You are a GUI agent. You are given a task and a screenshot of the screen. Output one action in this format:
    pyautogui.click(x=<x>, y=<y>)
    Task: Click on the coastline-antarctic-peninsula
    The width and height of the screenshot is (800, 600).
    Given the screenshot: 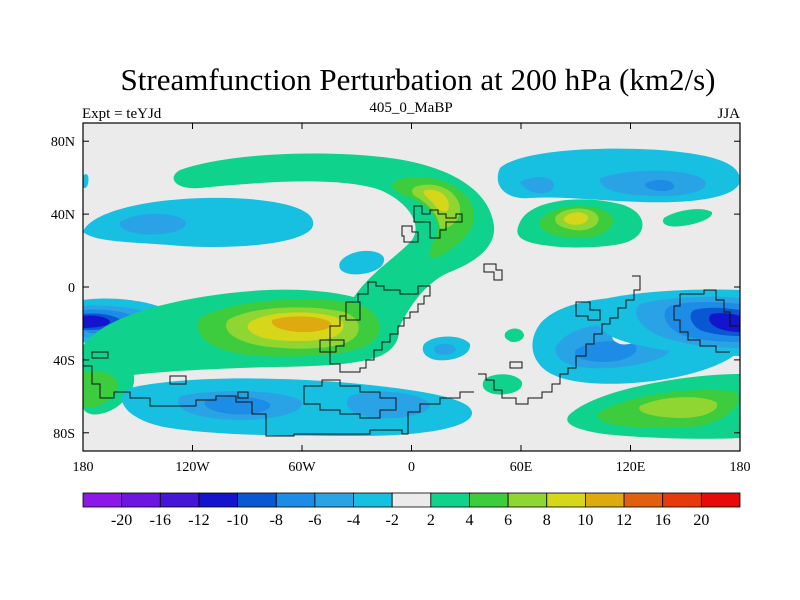 What is the action you would take?
    pyautogui.click(x=350, y=399)
    